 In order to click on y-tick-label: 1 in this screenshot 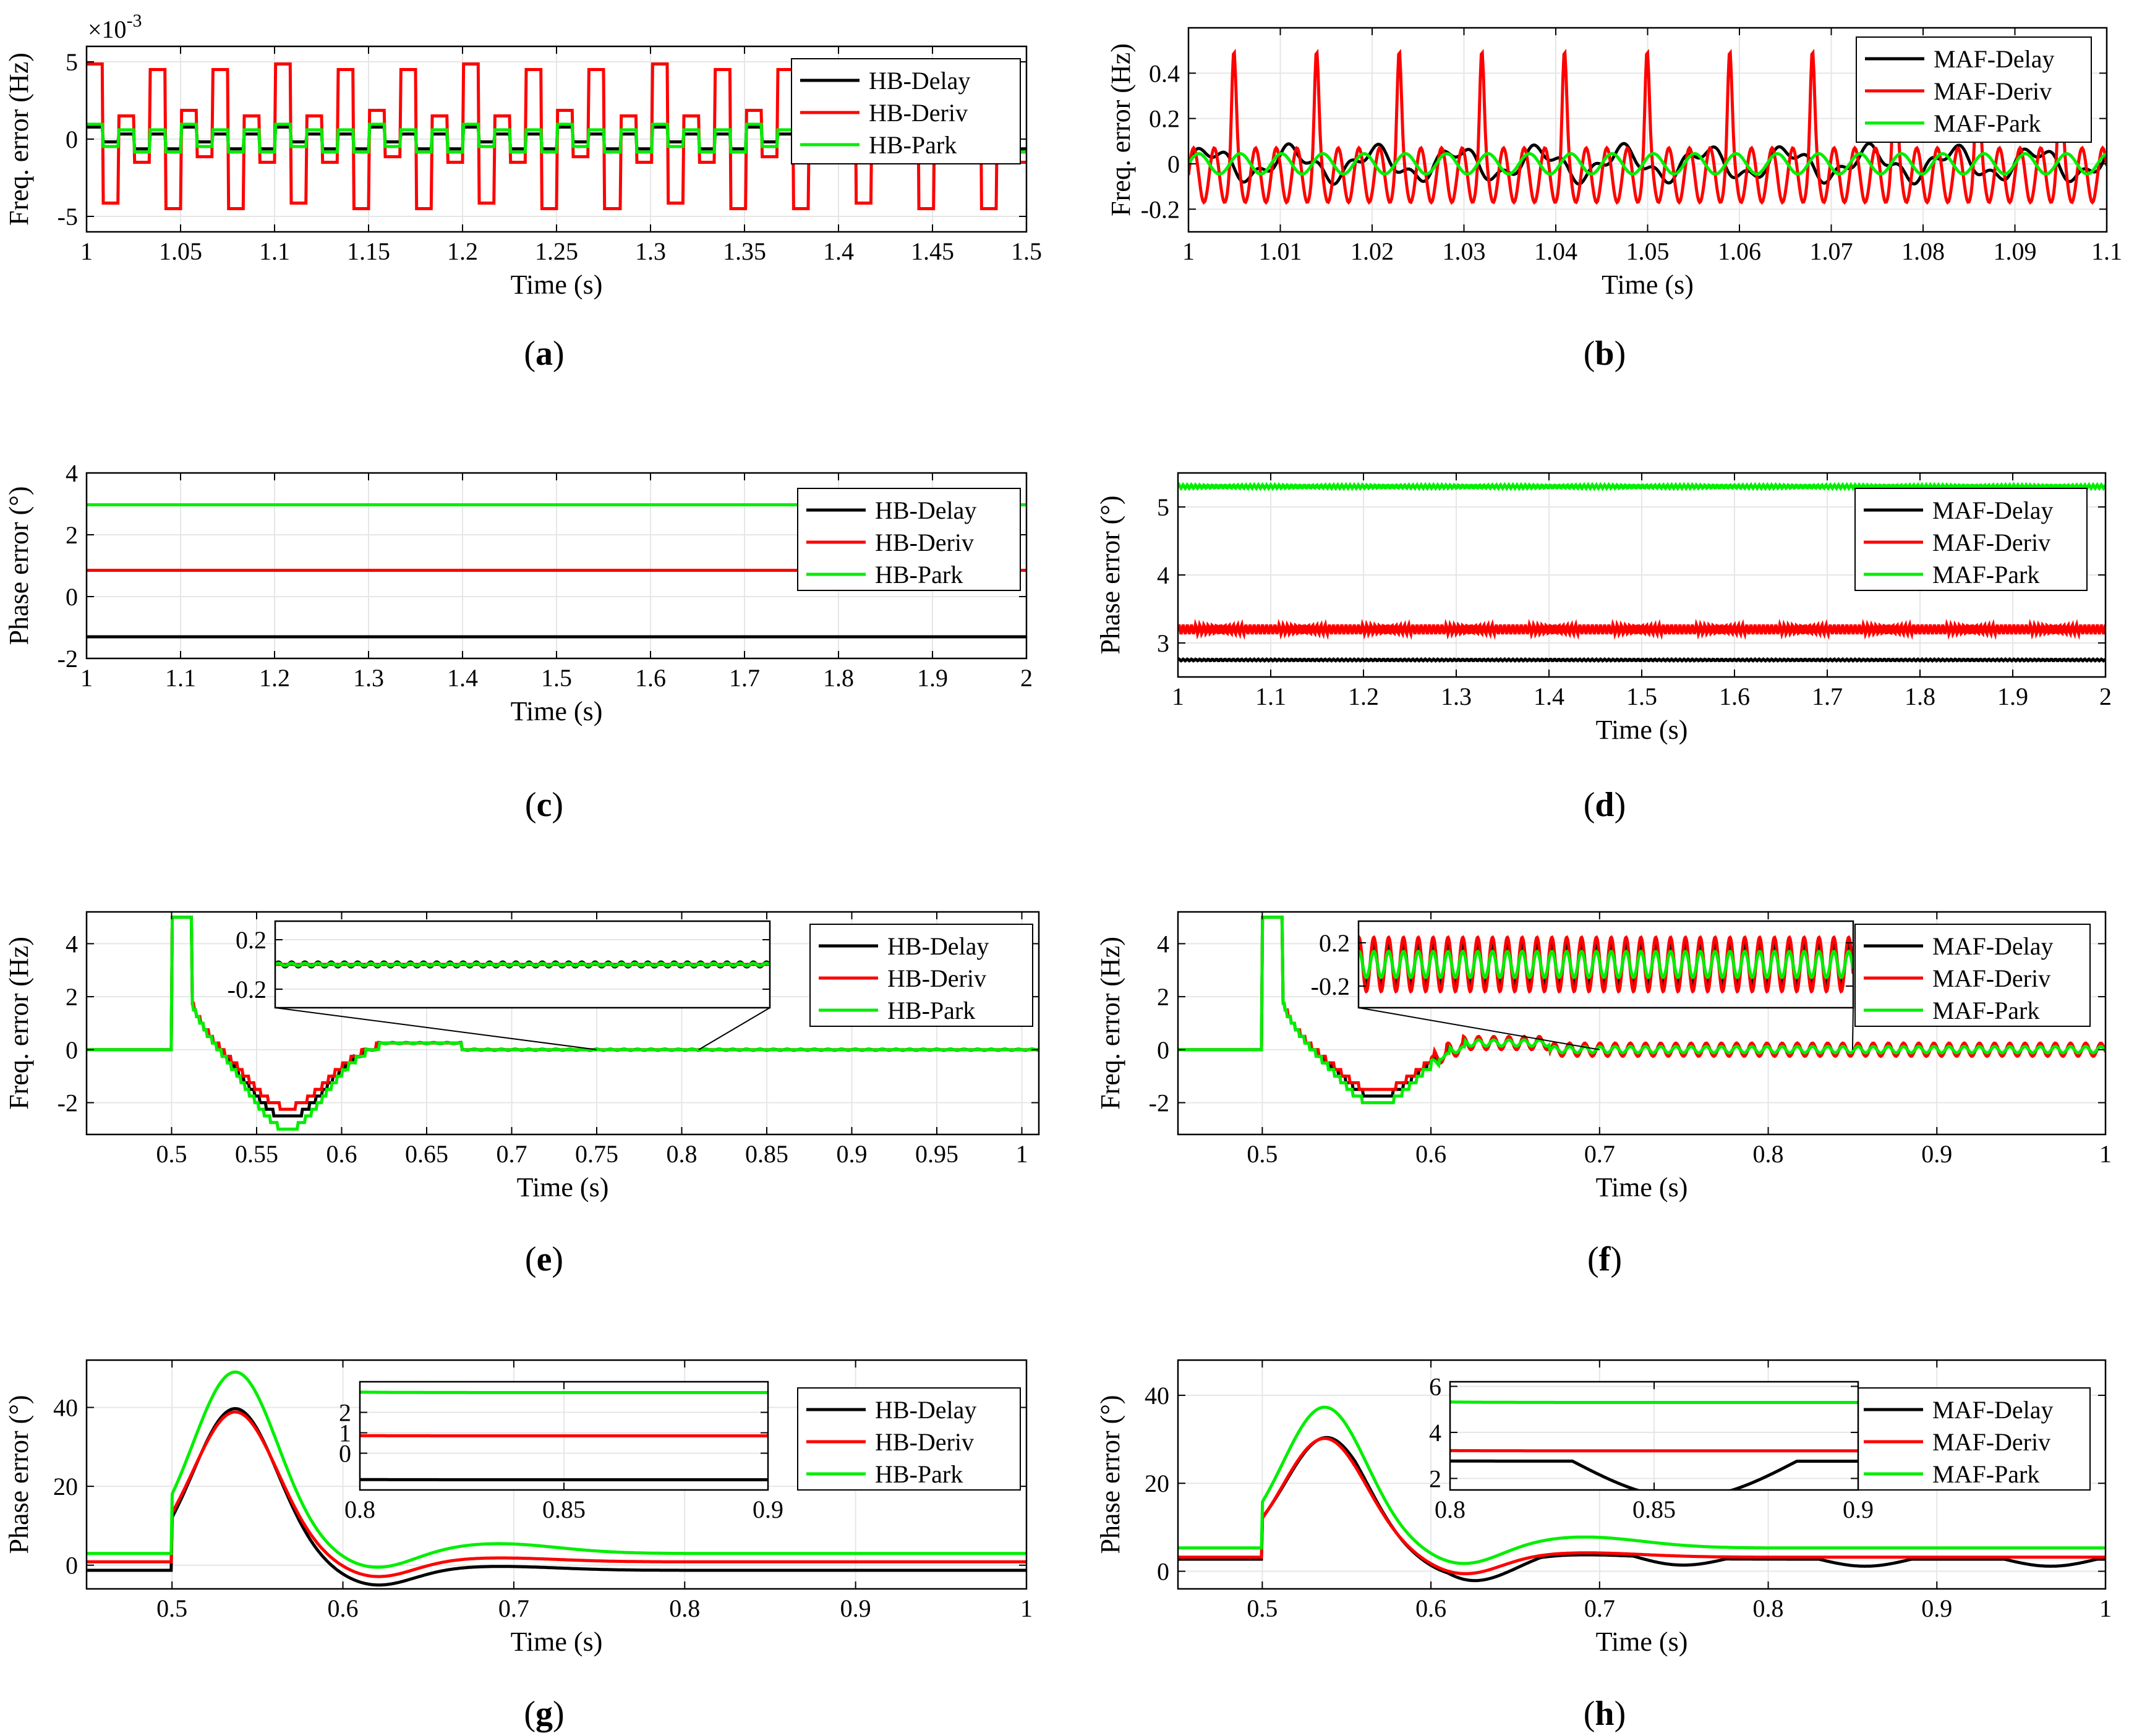, I will do `click(345, 1433)`.